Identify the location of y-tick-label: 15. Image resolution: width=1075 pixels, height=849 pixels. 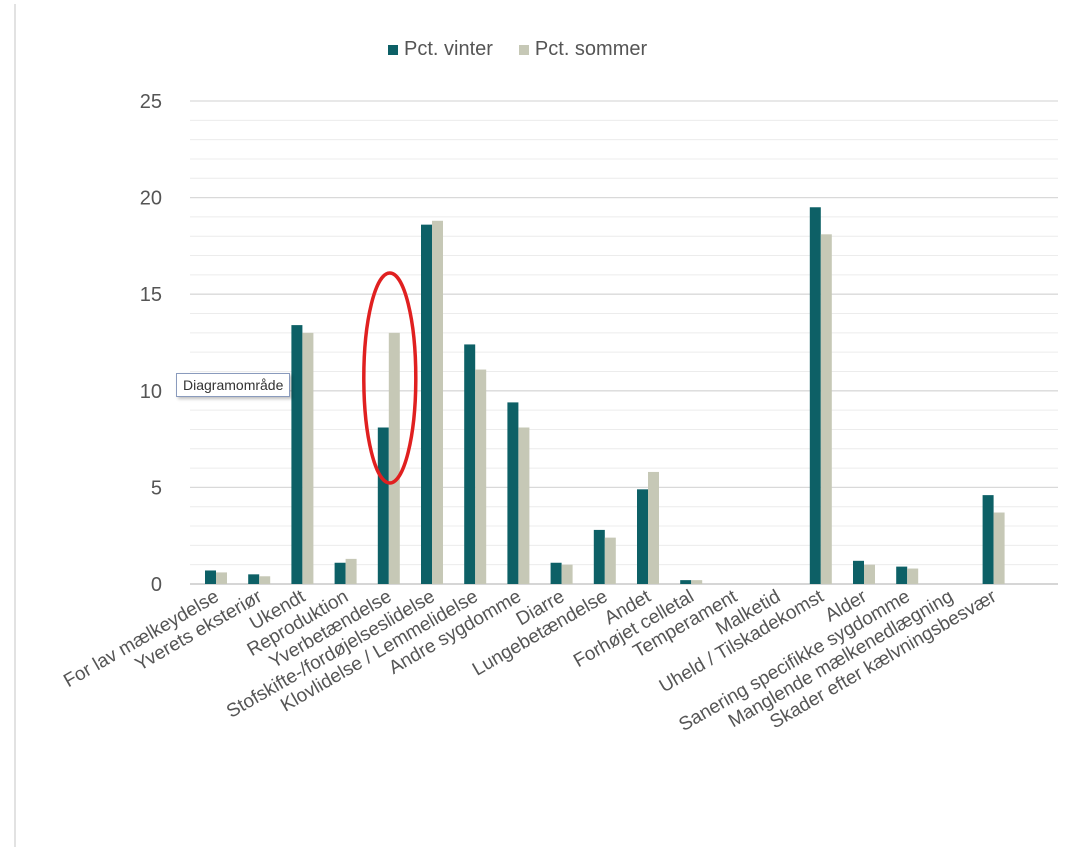
(151, 295).